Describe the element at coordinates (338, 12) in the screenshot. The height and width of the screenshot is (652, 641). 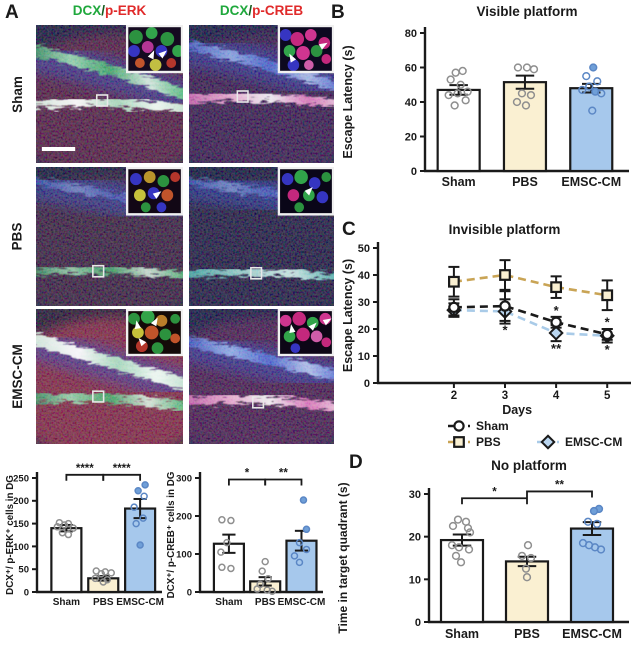
I see `panel-b-label: B` at that location.